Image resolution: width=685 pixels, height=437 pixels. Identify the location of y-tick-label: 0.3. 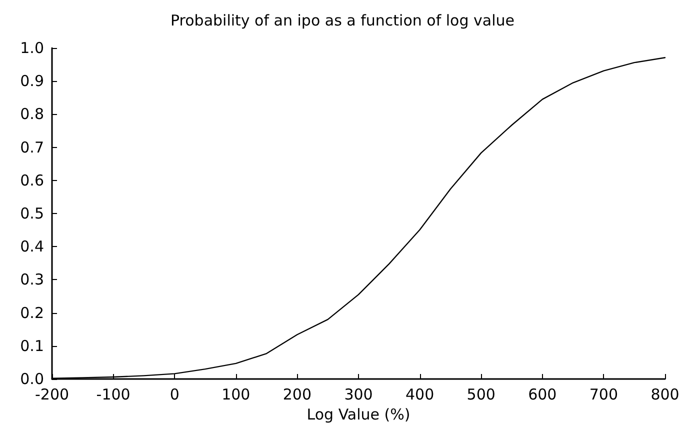
(32, 279).